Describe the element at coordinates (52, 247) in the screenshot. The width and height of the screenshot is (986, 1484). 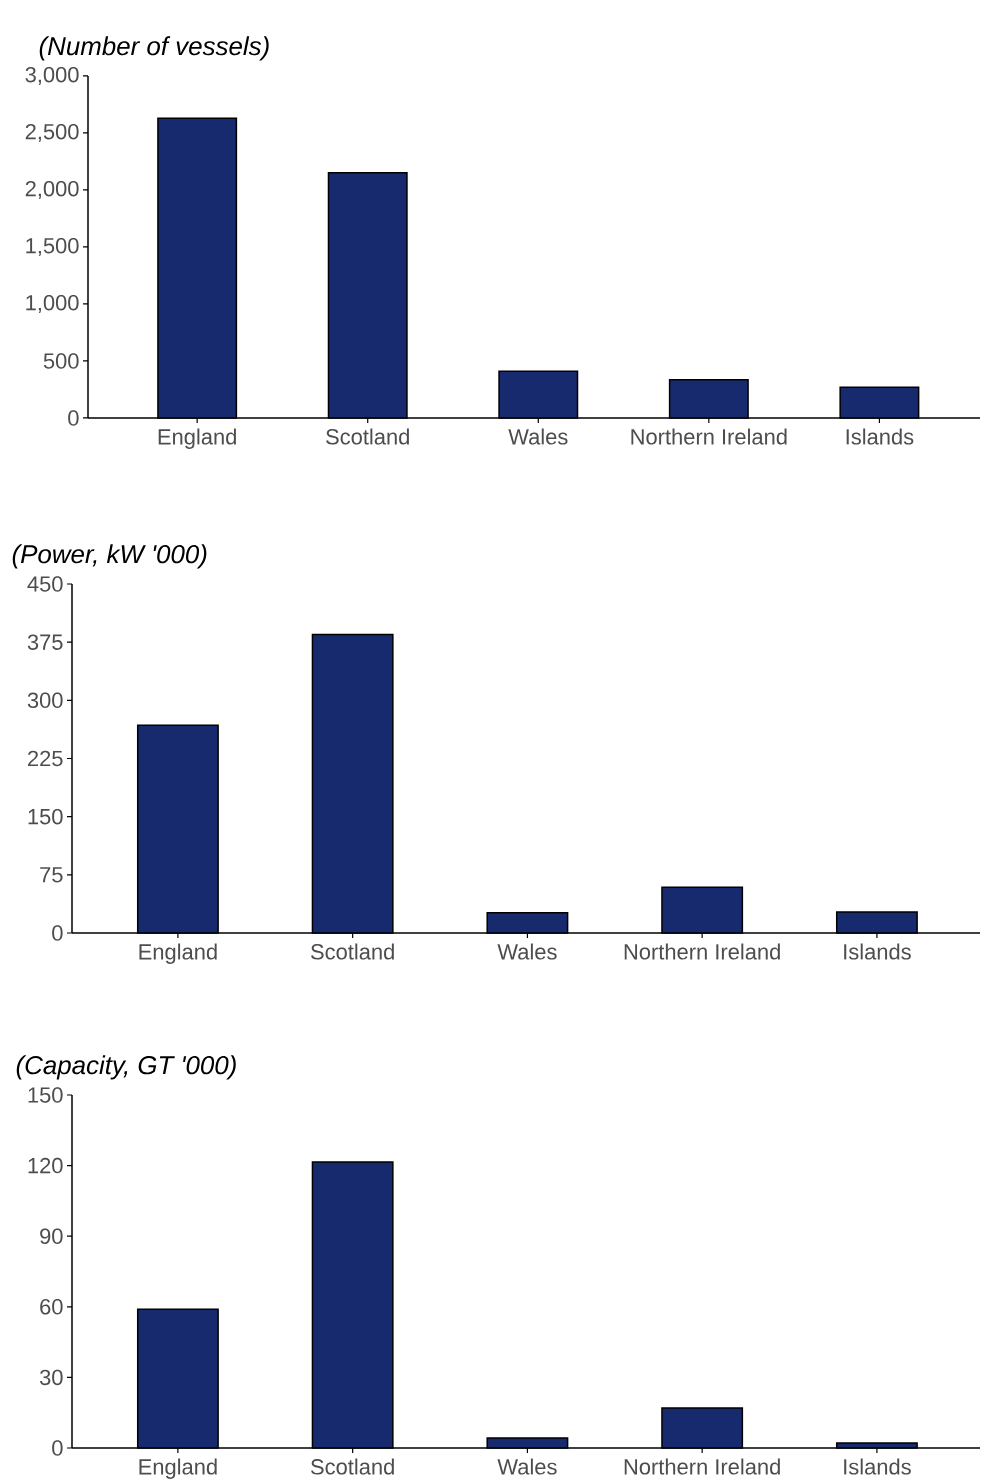
I see `y-tick-label: 1,500` at that location.